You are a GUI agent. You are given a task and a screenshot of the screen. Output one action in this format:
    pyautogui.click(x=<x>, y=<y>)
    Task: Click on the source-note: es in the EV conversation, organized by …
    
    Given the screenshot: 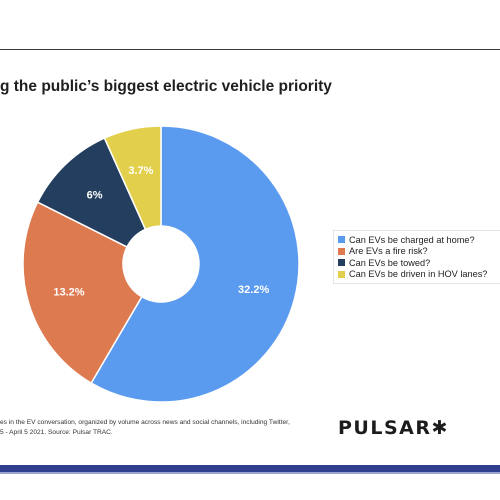 What is the action you would take?
    pyautogui.click(x=165, y=427)
    